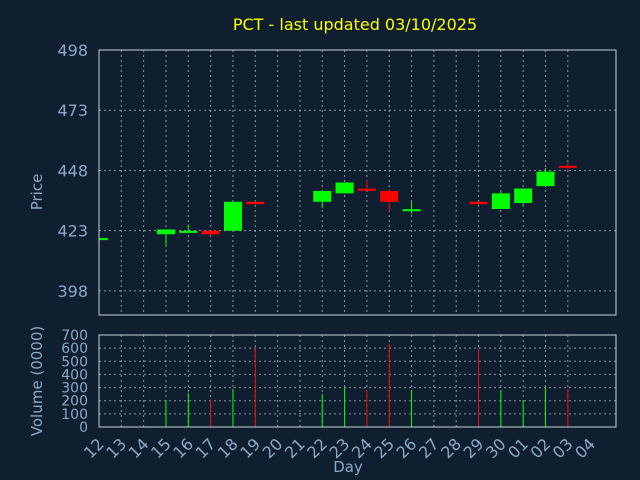 Image resolution: width=640 pixels, height=480 pixels. I want to click on volume-tick-label: 200, so click(74, 402).